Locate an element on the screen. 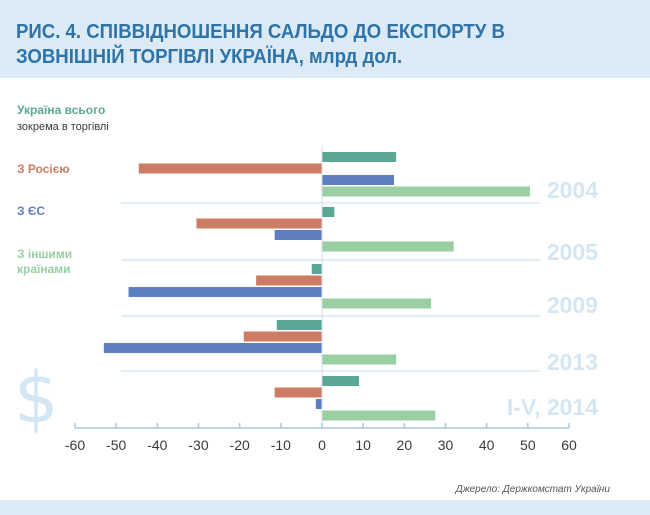 The height and width of the screenshot is (515, 650). x-tick-label: -60 is located at coordinates (75, 445).